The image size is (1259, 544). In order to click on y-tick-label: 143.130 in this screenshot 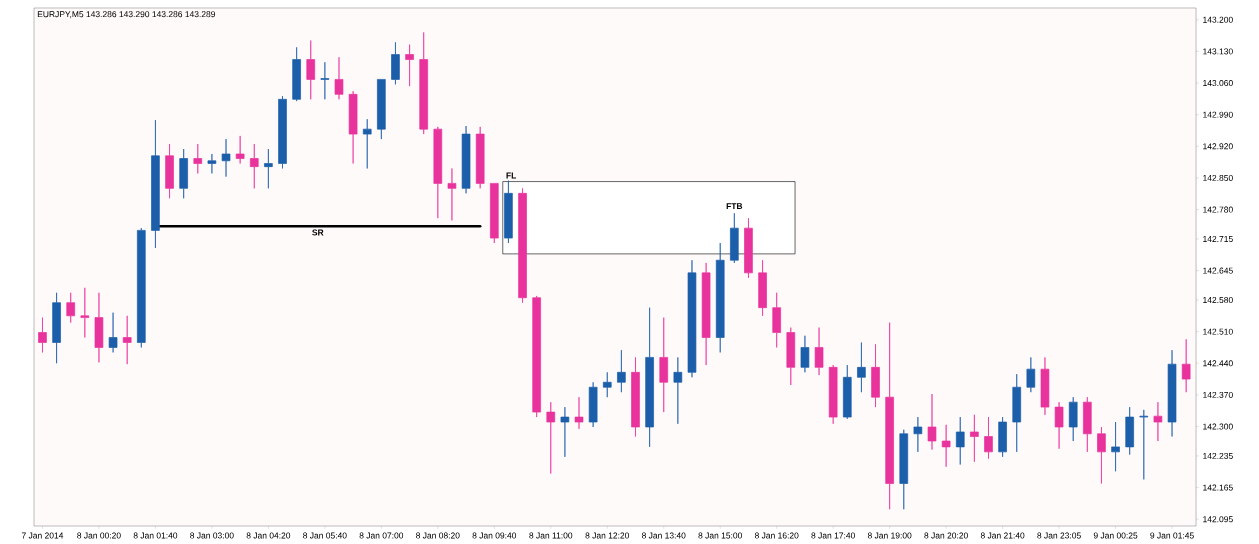, I will do `click(1218, 51)`.